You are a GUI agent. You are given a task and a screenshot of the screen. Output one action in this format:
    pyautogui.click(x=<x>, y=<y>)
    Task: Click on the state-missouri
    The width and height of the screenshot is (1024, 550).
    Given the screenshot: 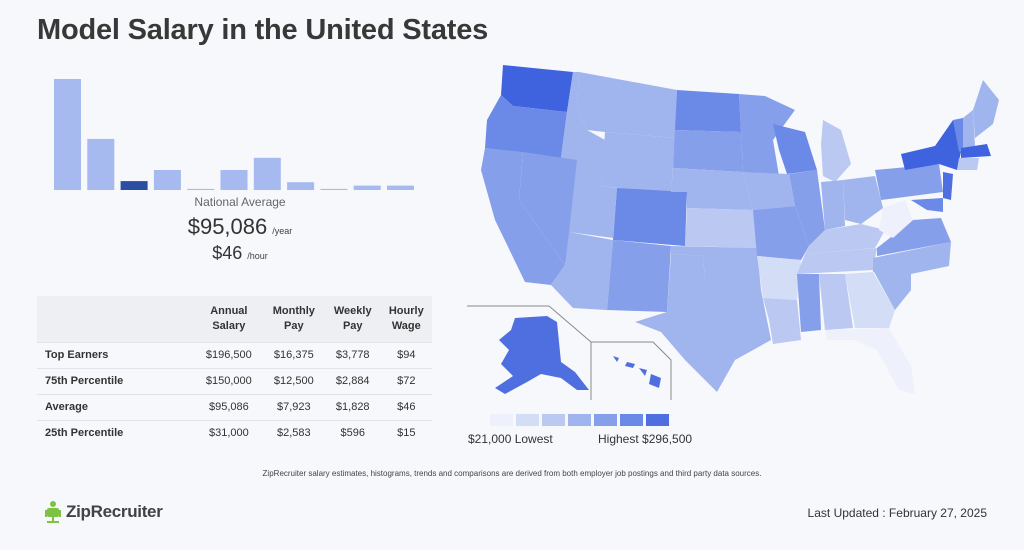 What is the action you would take?
    pyautogui.click(x=781, y=233)
    